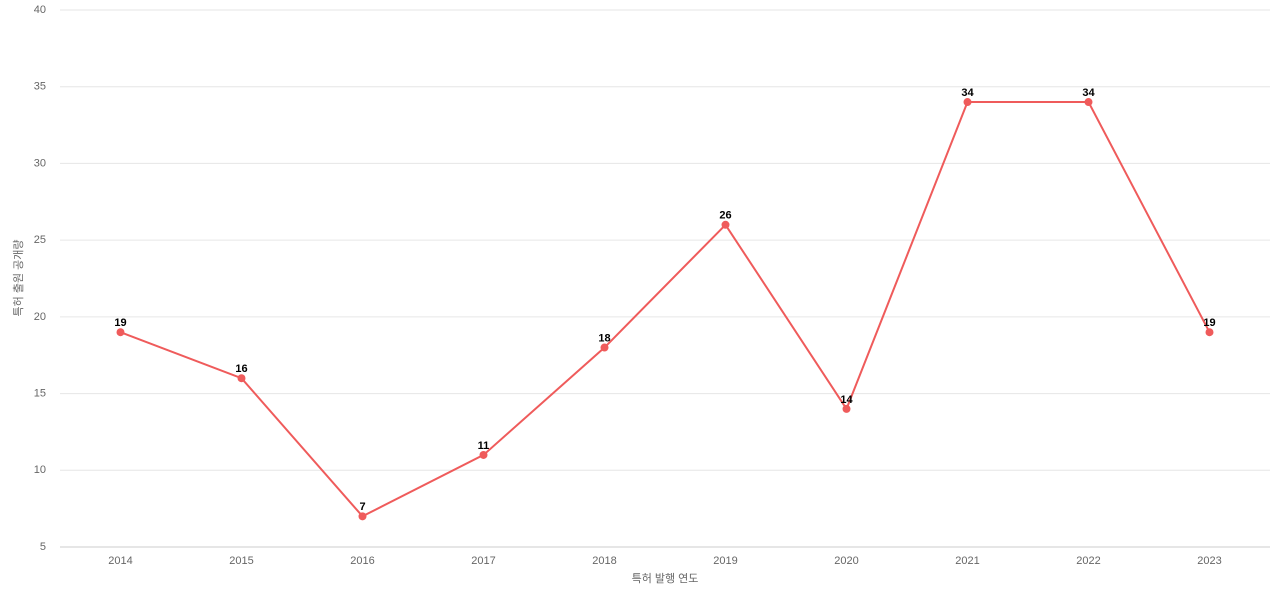  Describe the element at coordinates (1088, 561) in the screenshot. I see `x-tick-label: 2022` at that location.